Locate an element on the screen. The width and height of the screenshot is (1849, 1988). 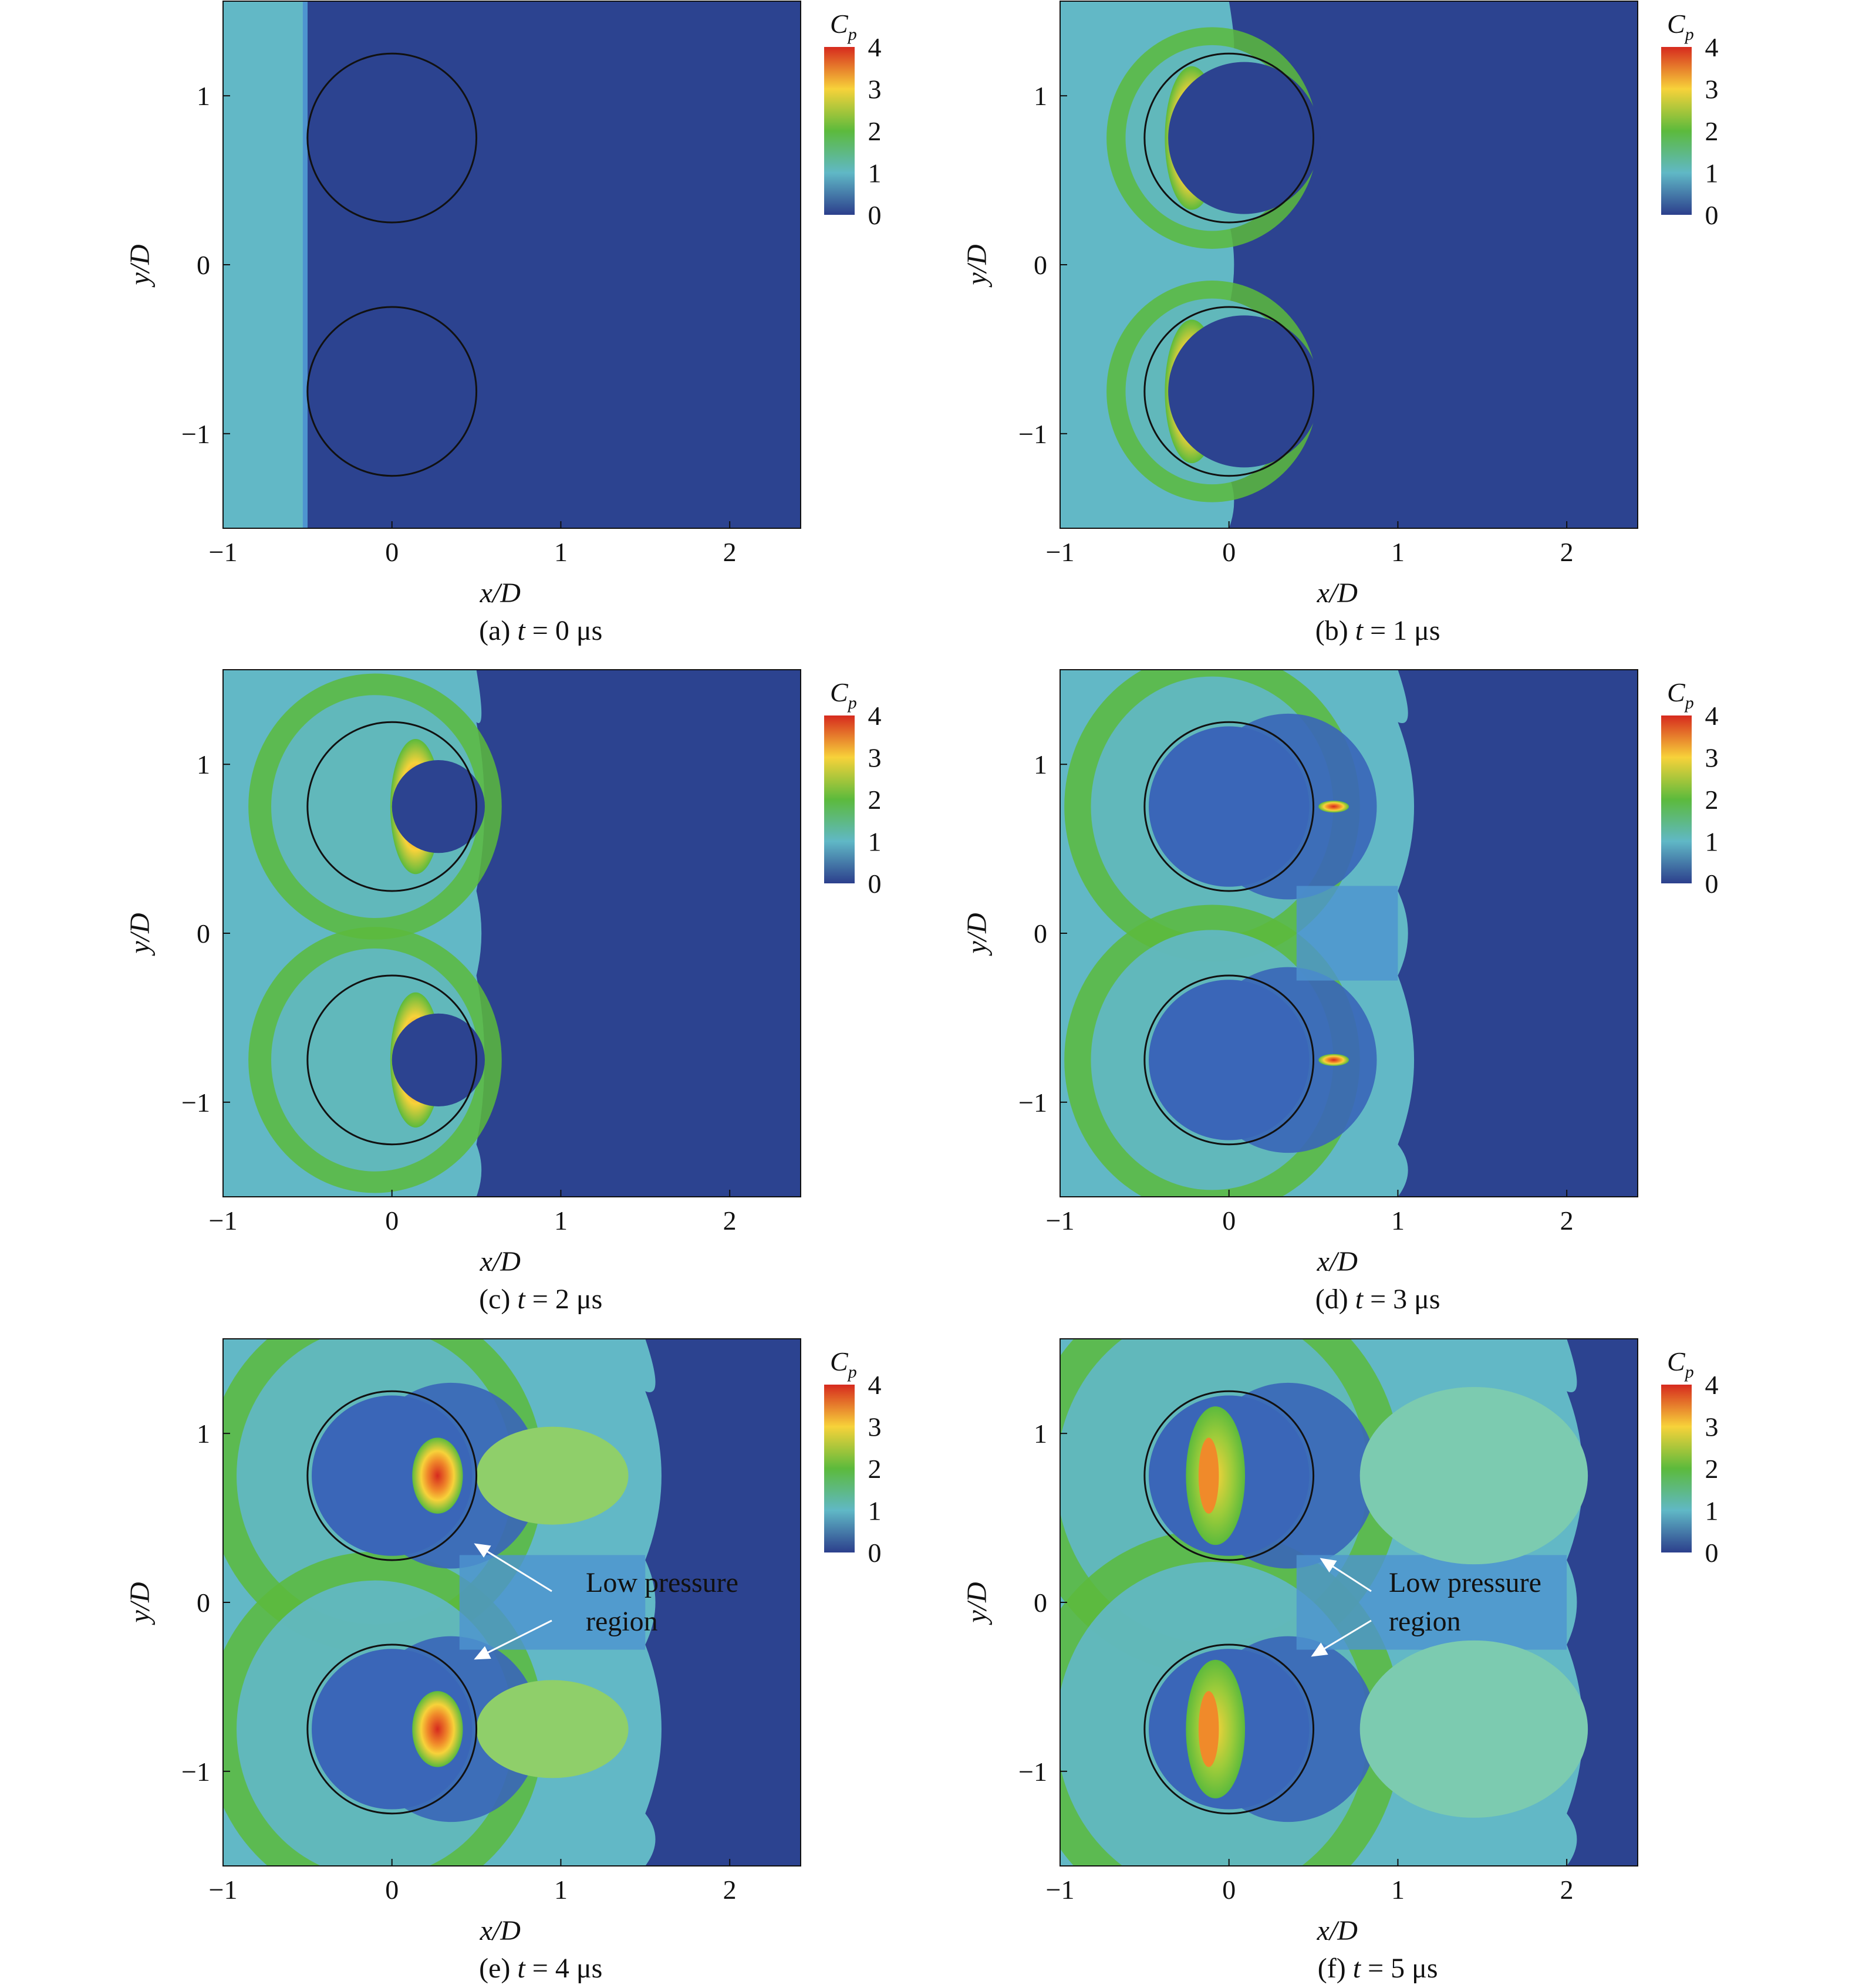
y-tick-label: 1 is located at coordinates (203, 96).